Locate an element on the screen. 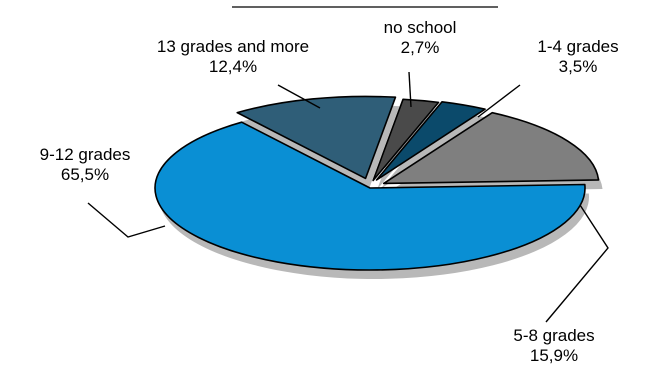 This screenshot has width=649, height=374. slice-value-5-8-grades: 15,9% is located at coordinates (554, 355).